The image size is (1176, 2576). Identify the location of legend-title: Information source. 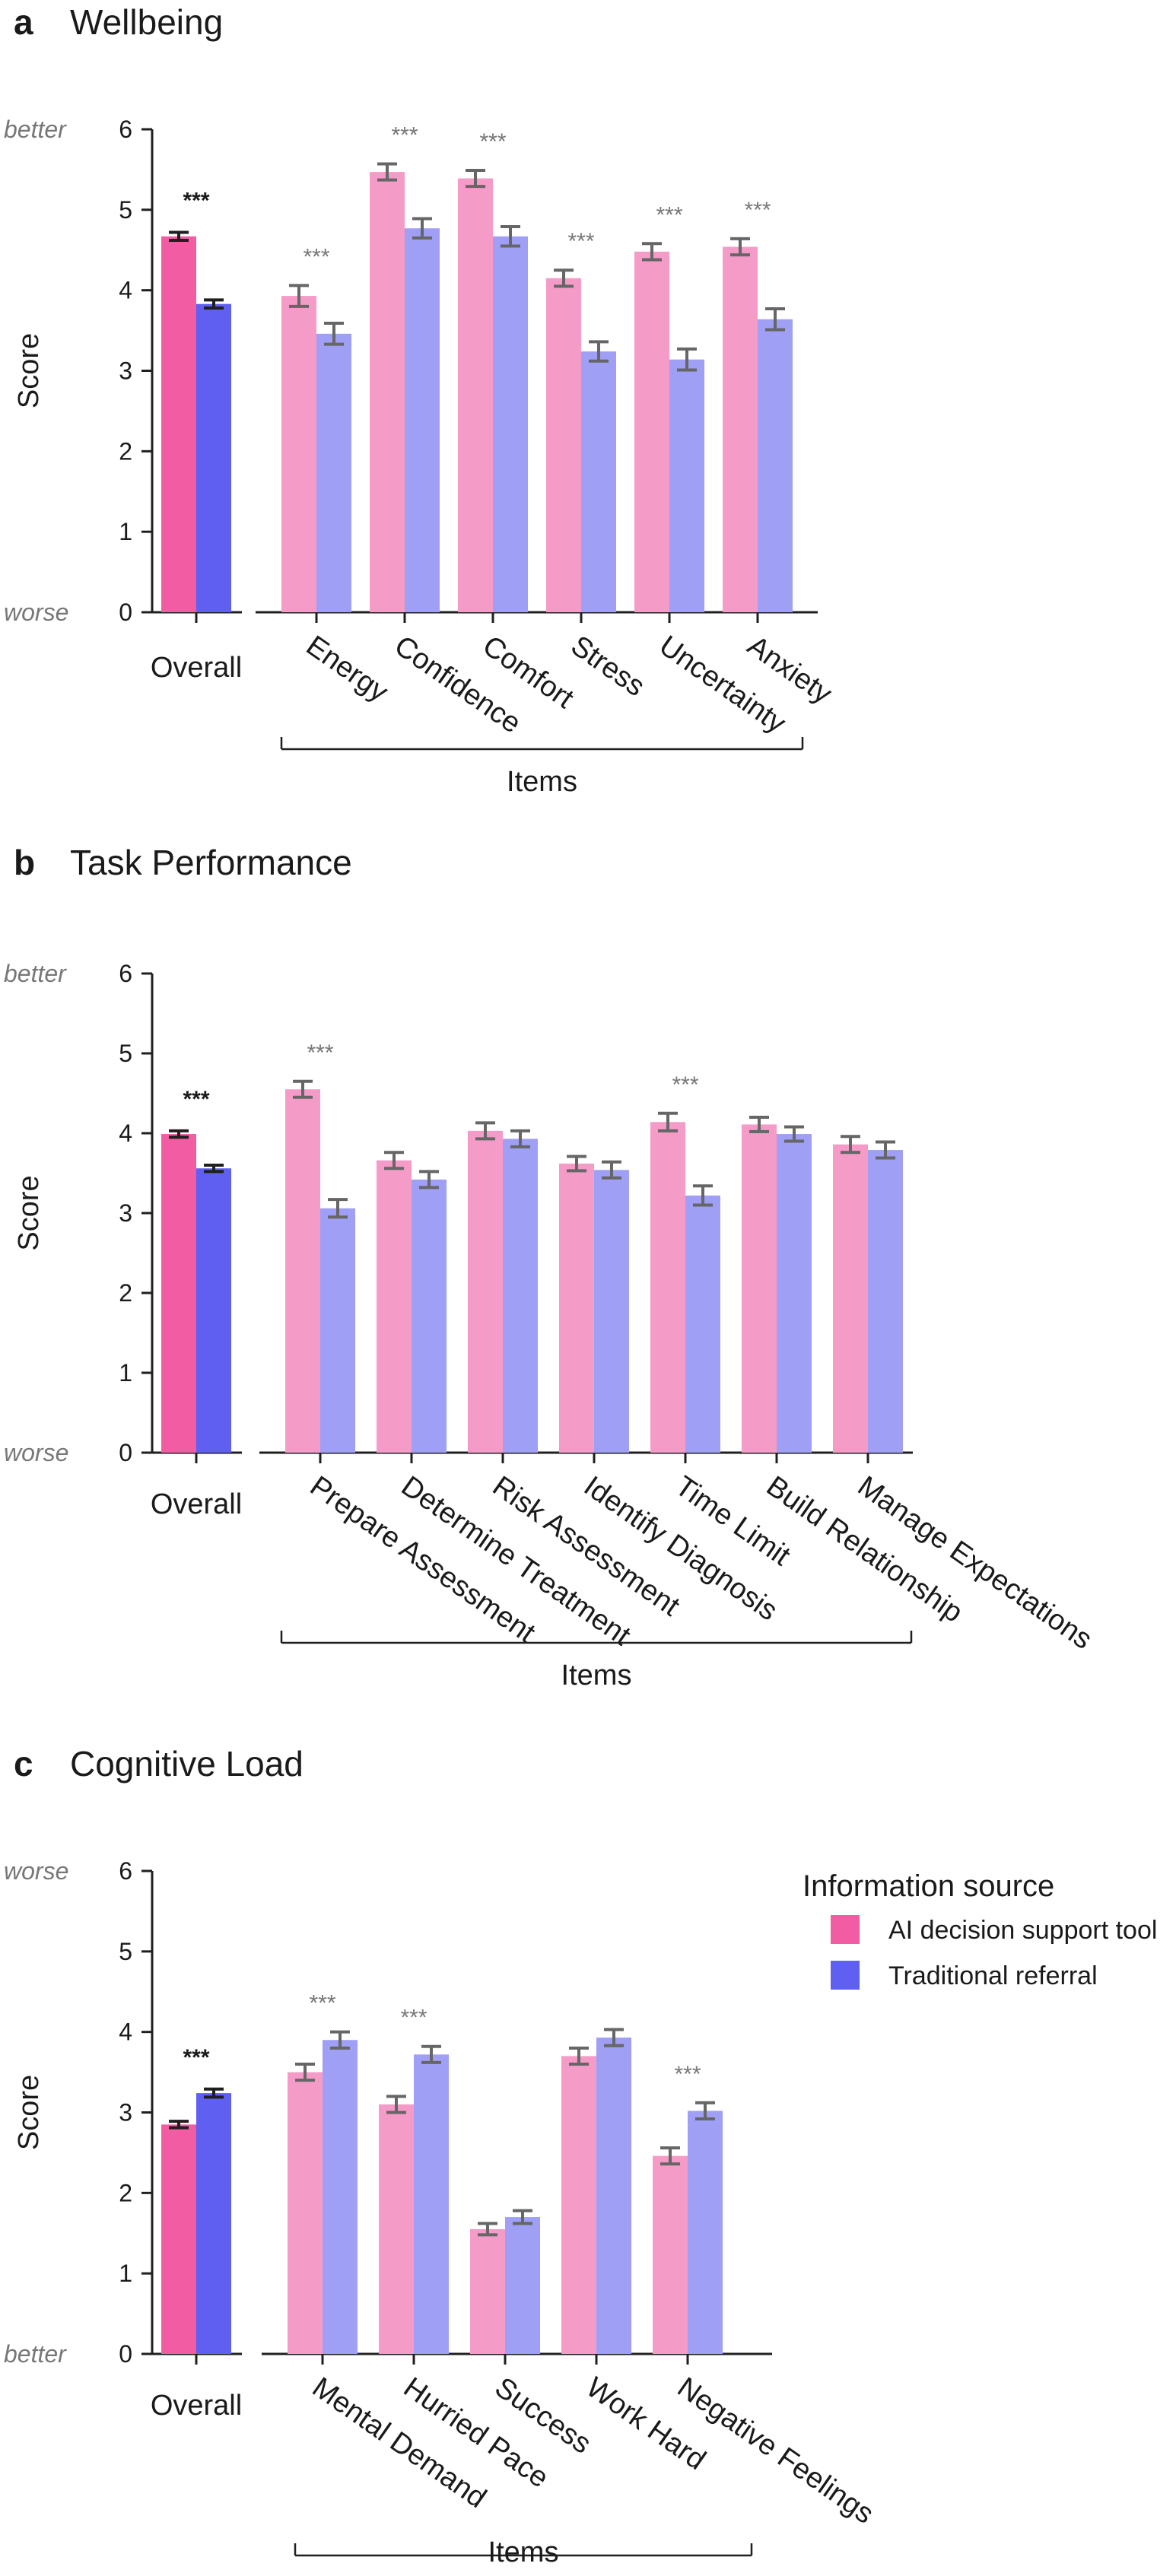
(929, 1886).